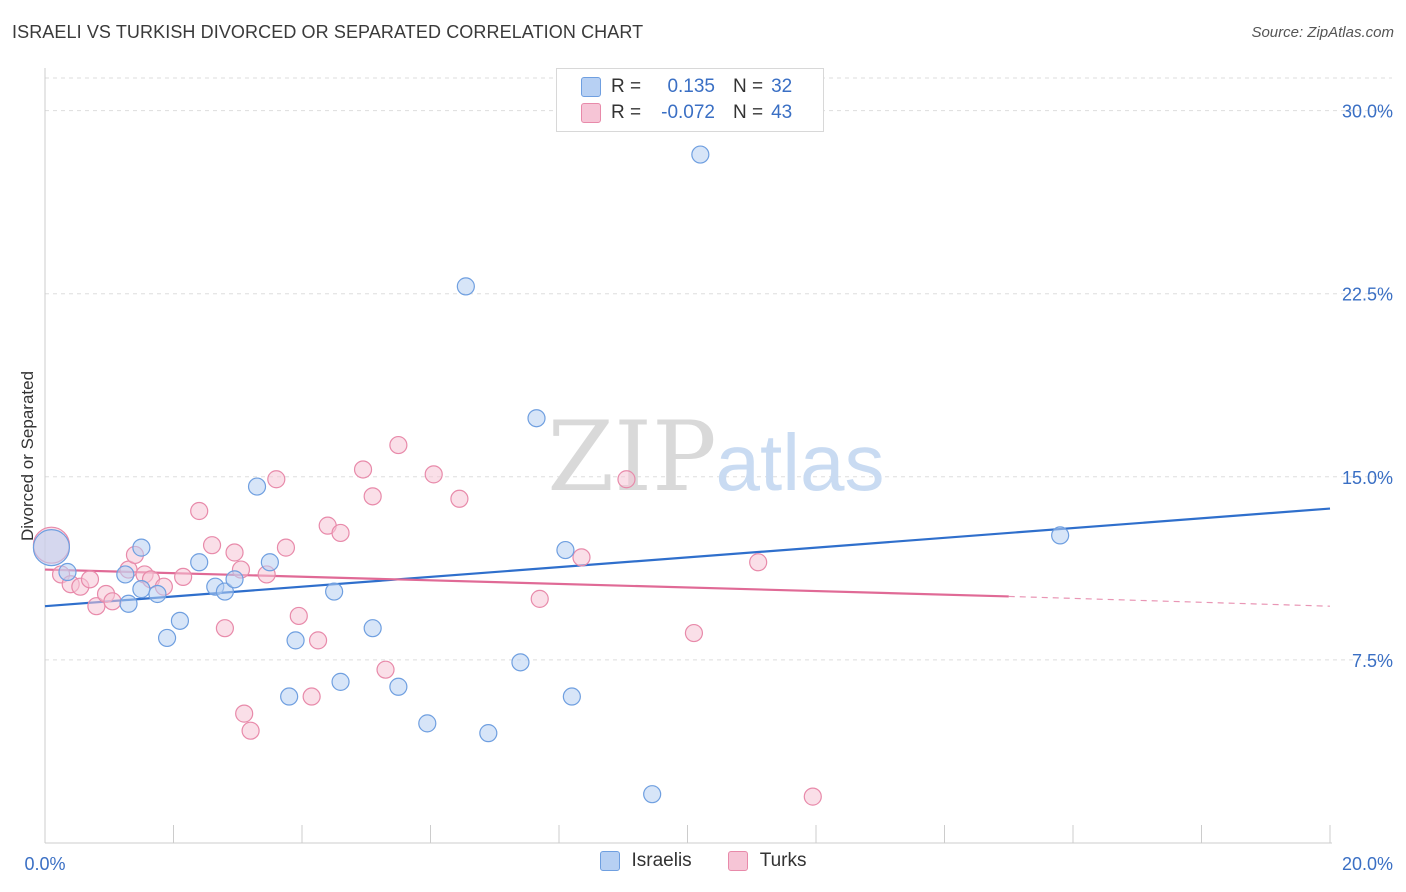 The height and width of the screenshot is (892, 1406). I want to click on watermark: ZIP atlas, so click(715, 457).